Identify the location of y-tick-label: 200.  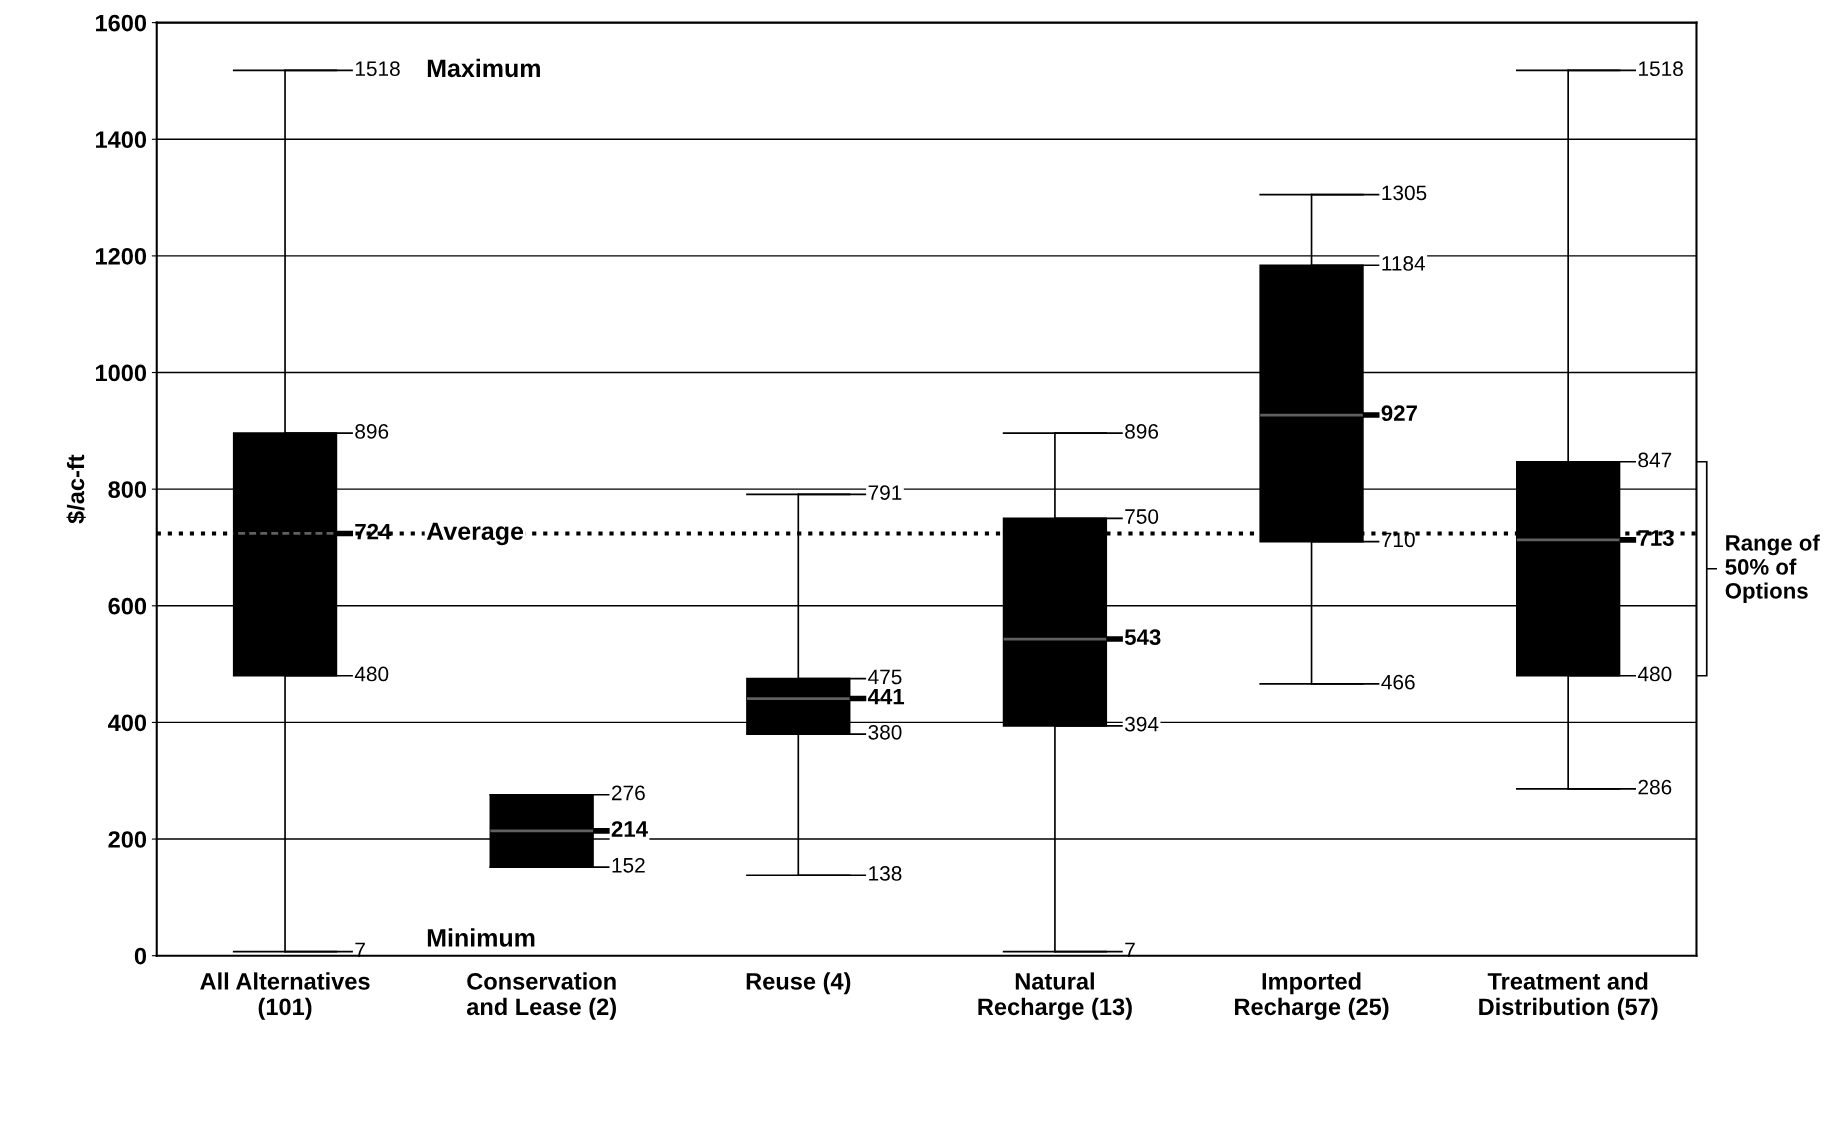
(127, 839).